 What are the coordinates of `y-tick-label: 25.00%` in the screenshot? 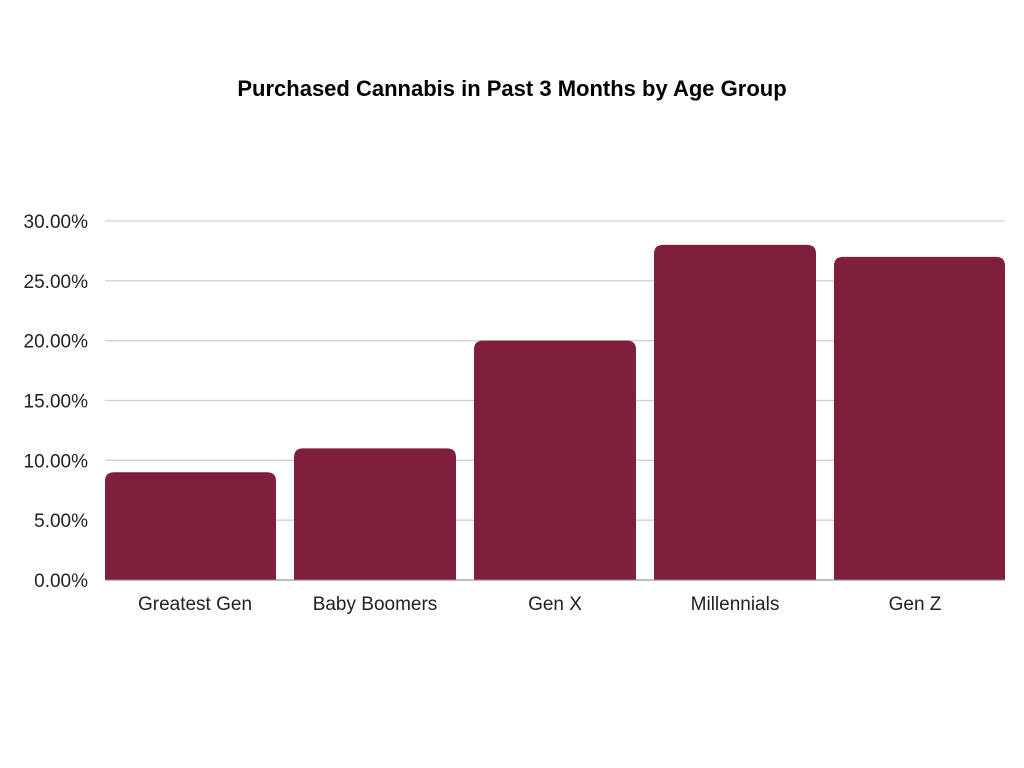 It's located at (56, 282).